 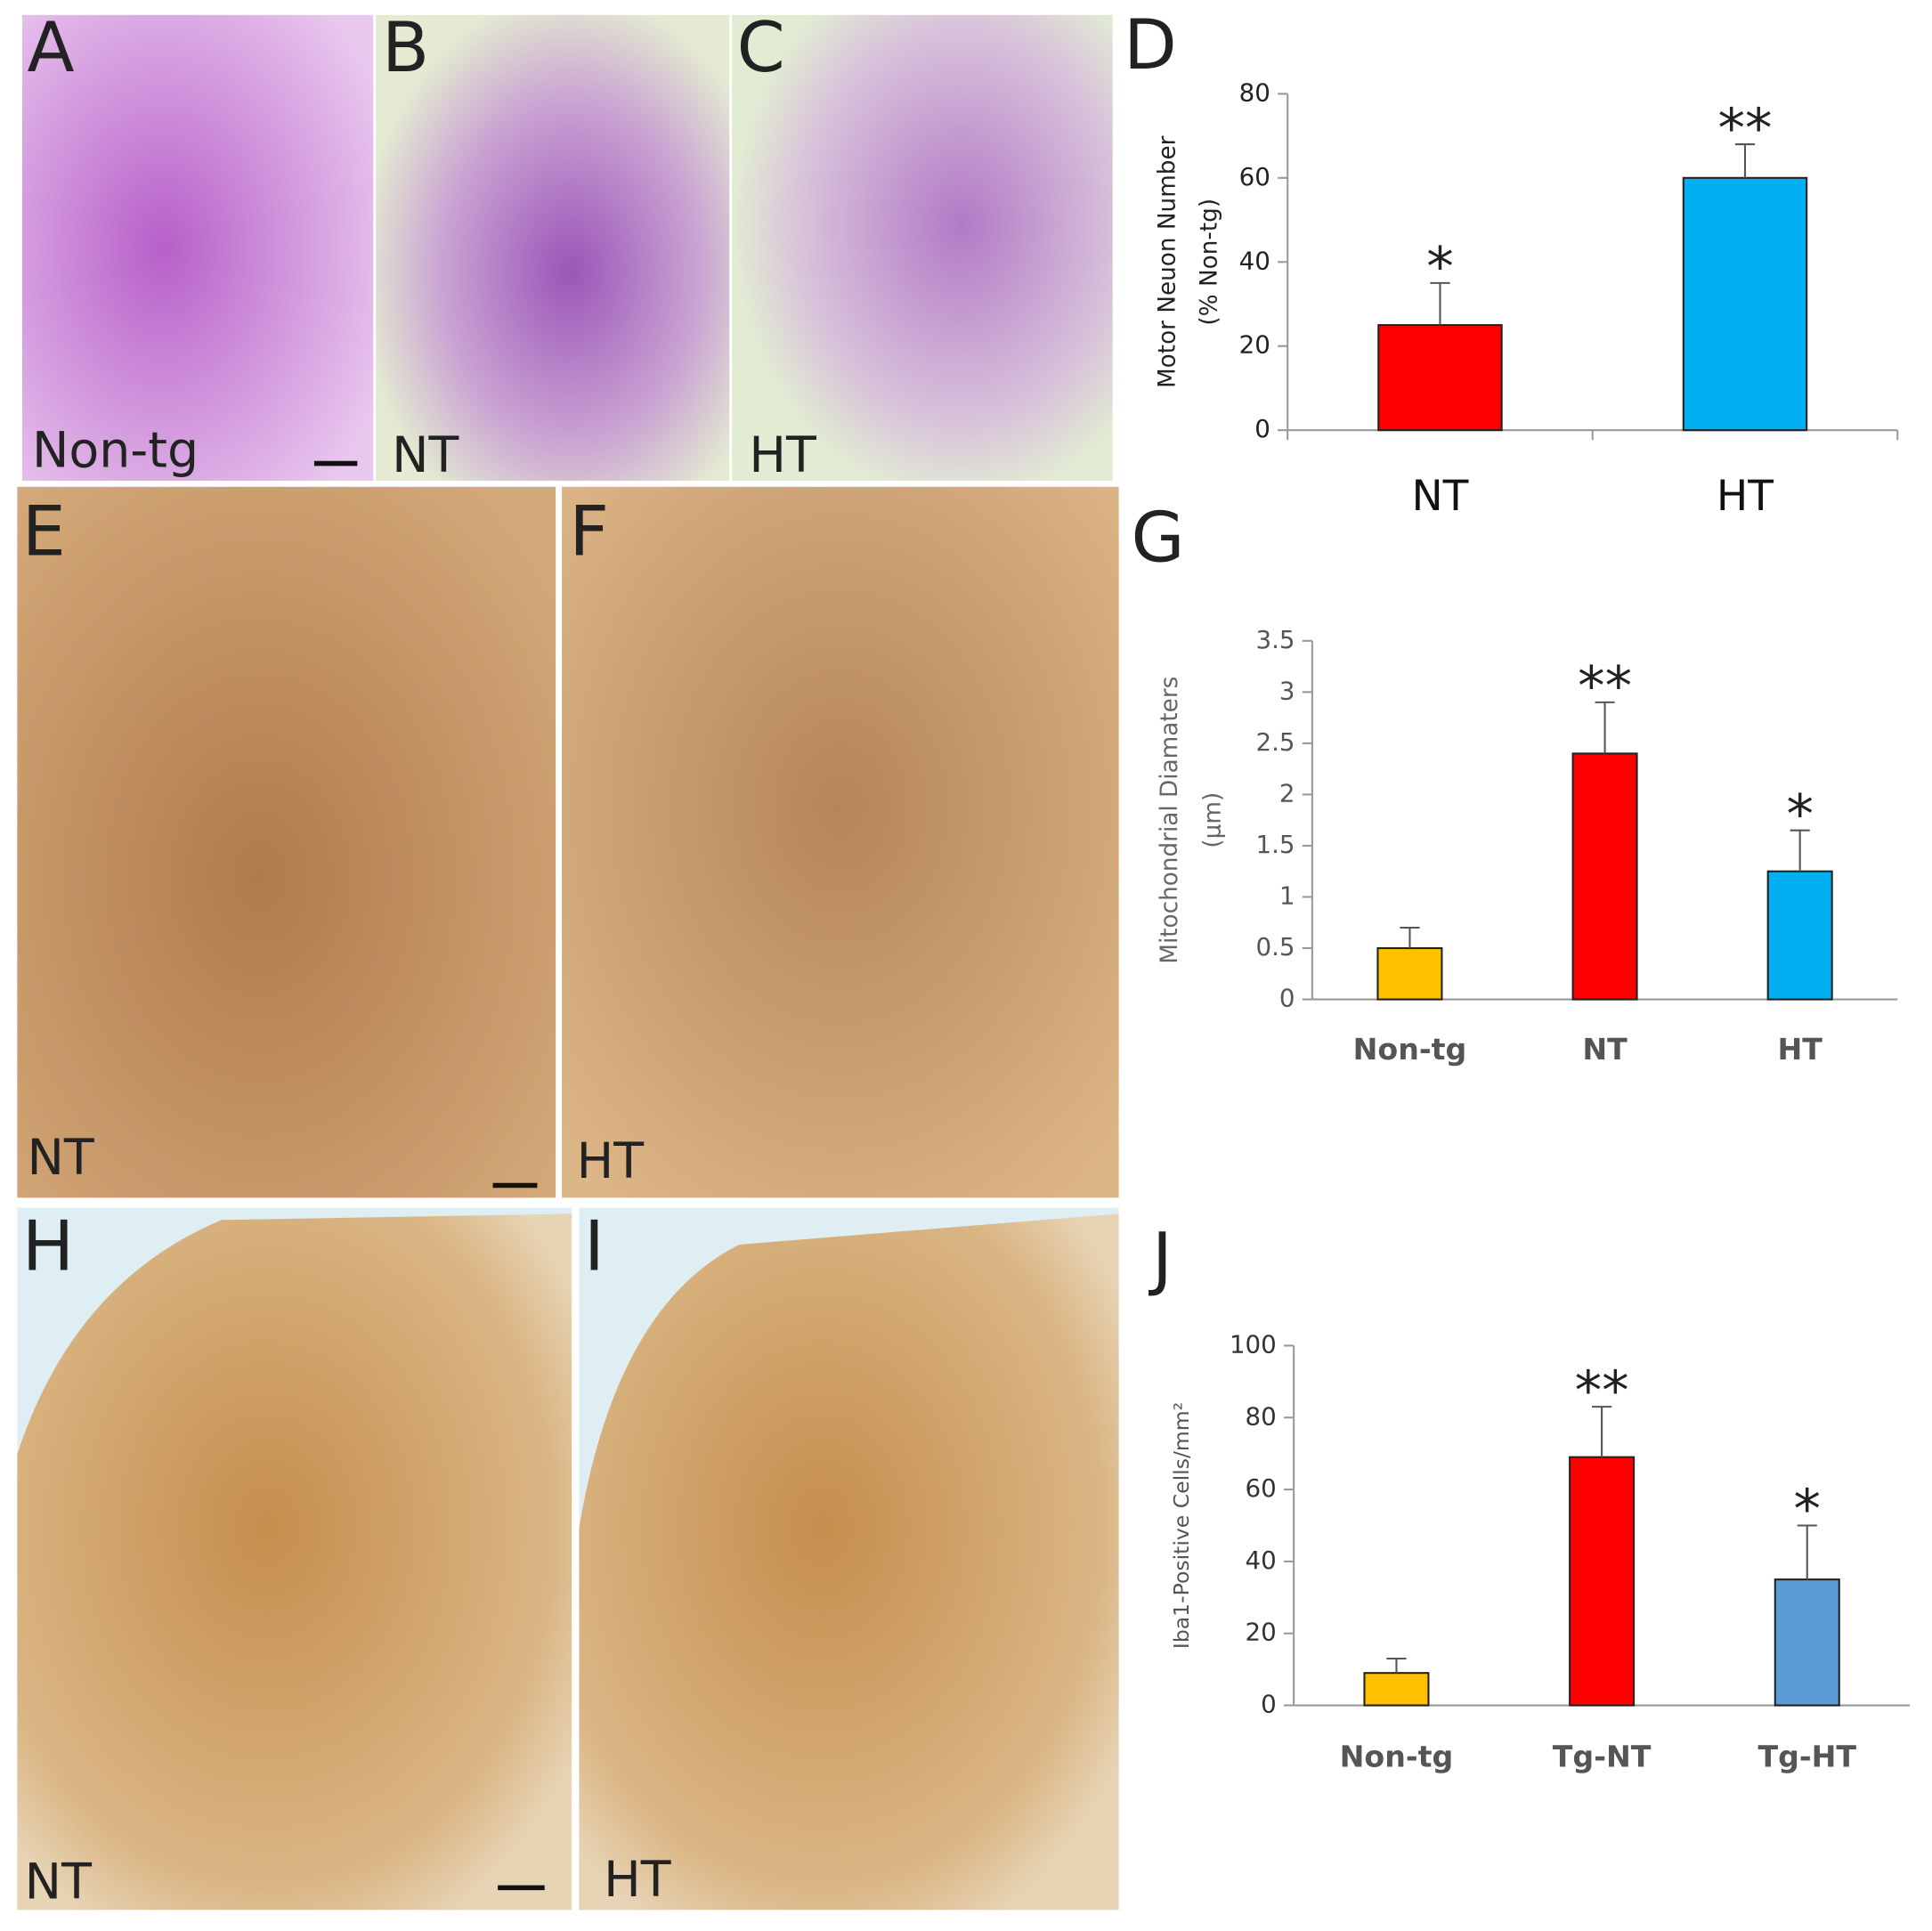 What do you see at coordinates (1210, 262) in the screenshot?
I see `y-axis-label: (% Non-tg)` at bounding box center [1210, 262].